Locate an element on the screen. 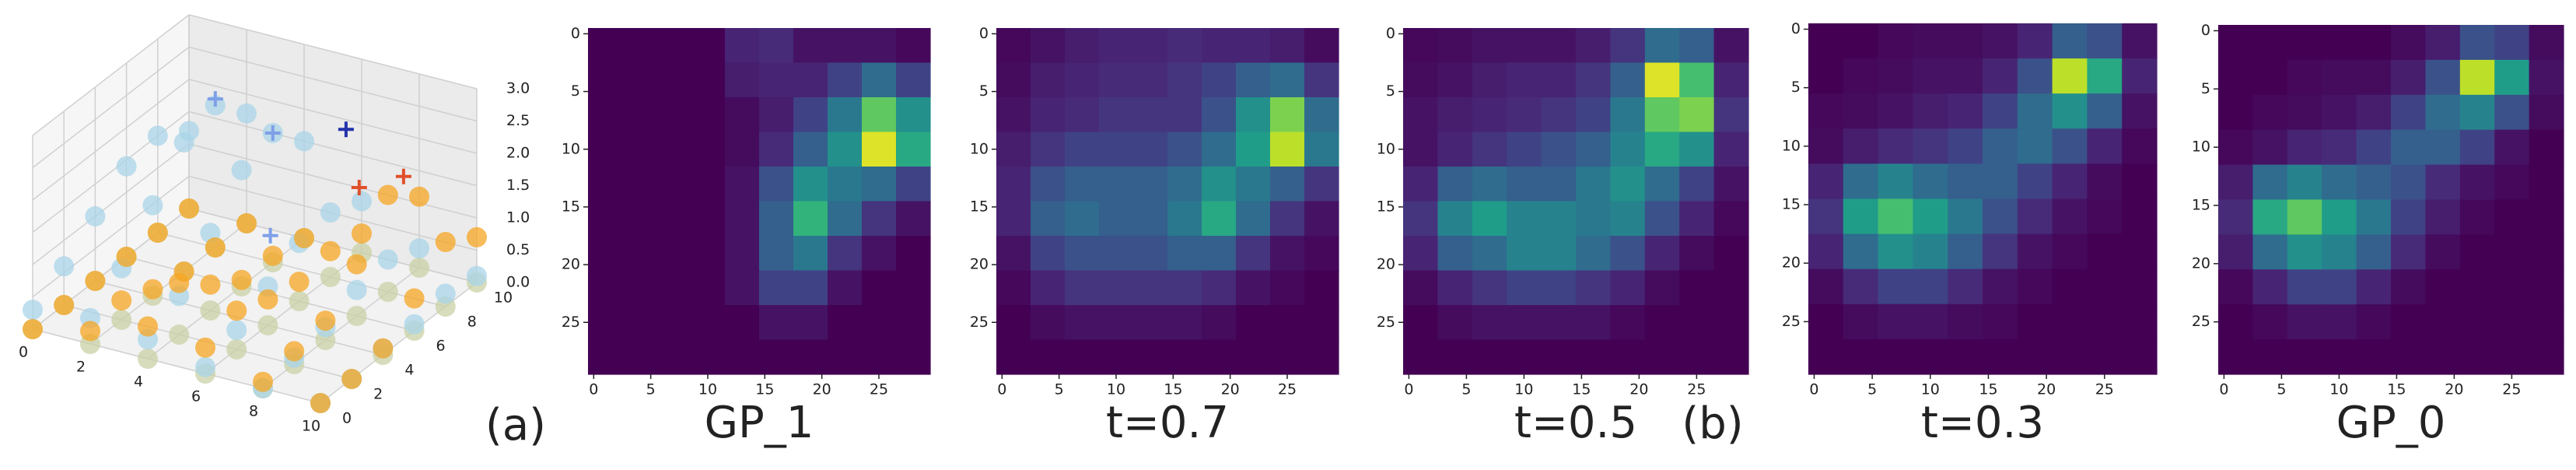 This screenshot has width=2576, height=470. panel-label: (a) is located at coordinates (515, 425).